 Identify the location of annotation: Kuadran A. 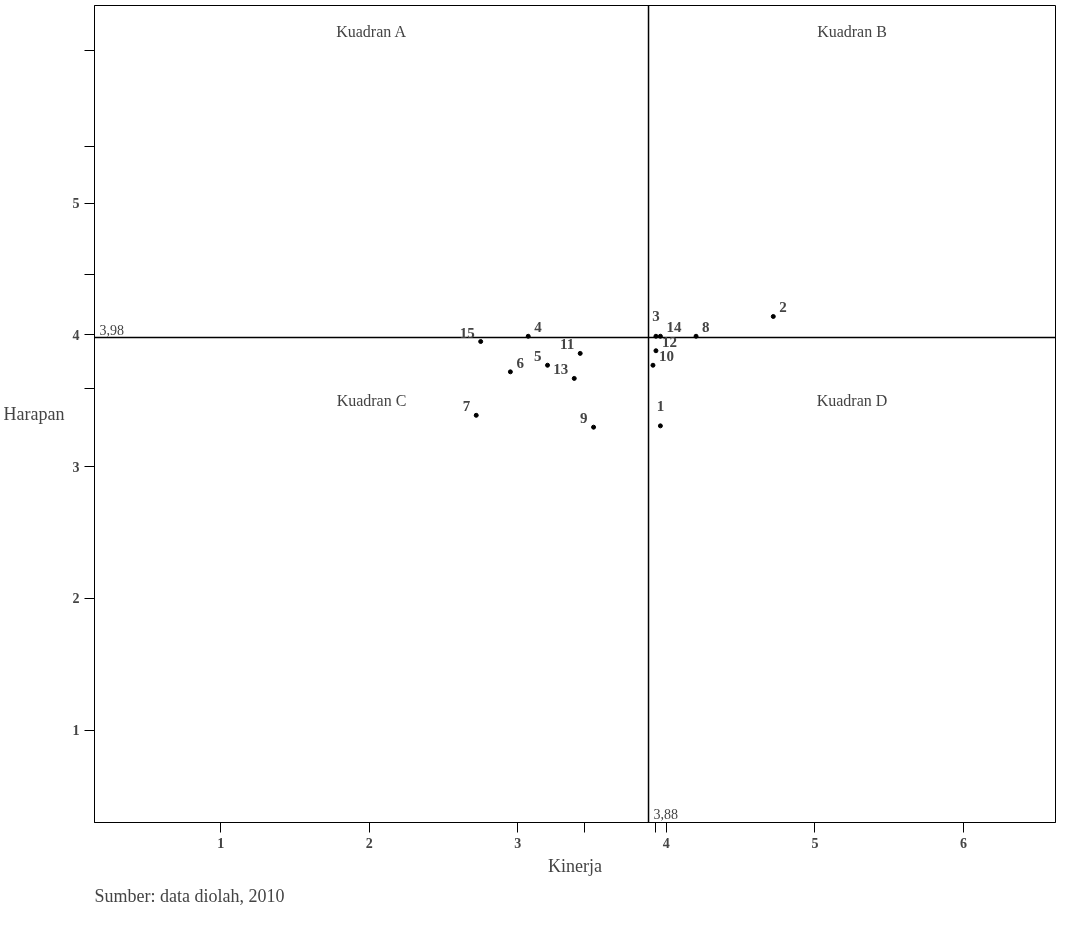
(371, 31).